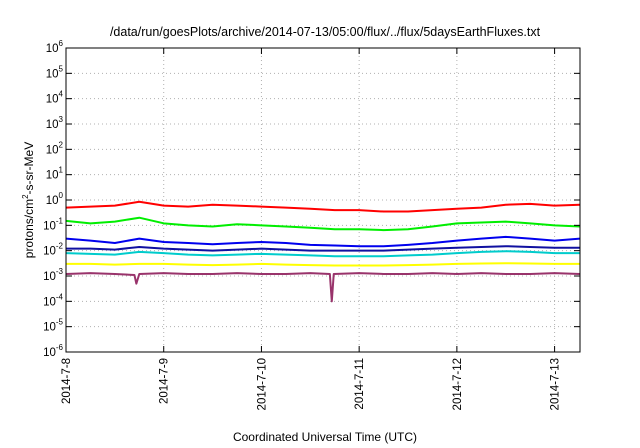 This screenshot has width=640, height=448. What do you see at coordinates (53, 326) in the screenshot?
I see `y-tick-label: 10⁻⁵` at bounding box center [53, 326].